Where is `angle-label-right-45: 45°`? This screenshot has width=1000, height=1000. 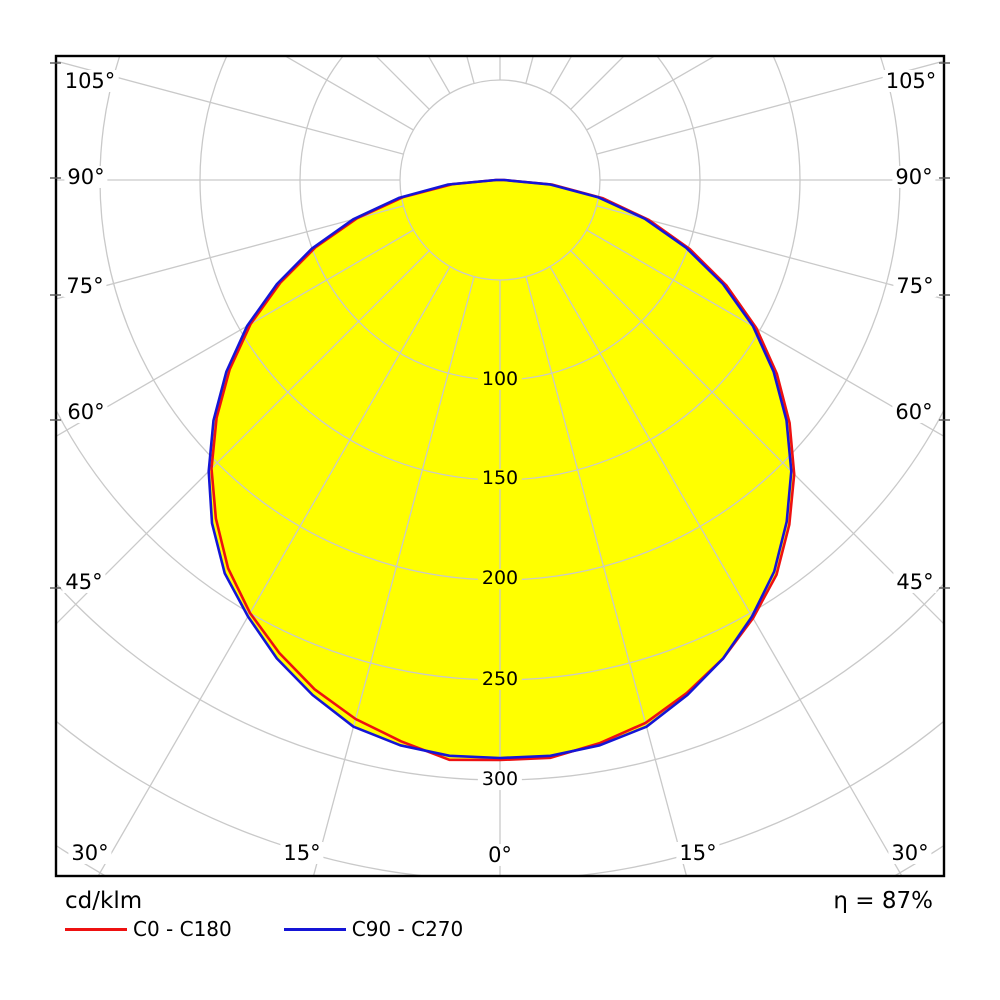
angle-label-right-45: 45° is located at coordinates (915, 582).